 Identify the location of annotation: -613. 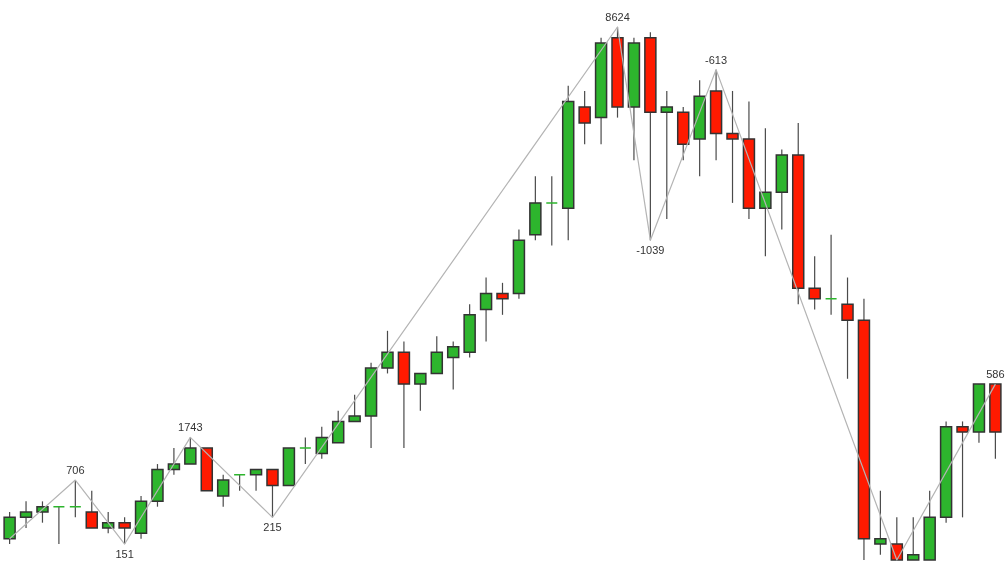
(716, 59).